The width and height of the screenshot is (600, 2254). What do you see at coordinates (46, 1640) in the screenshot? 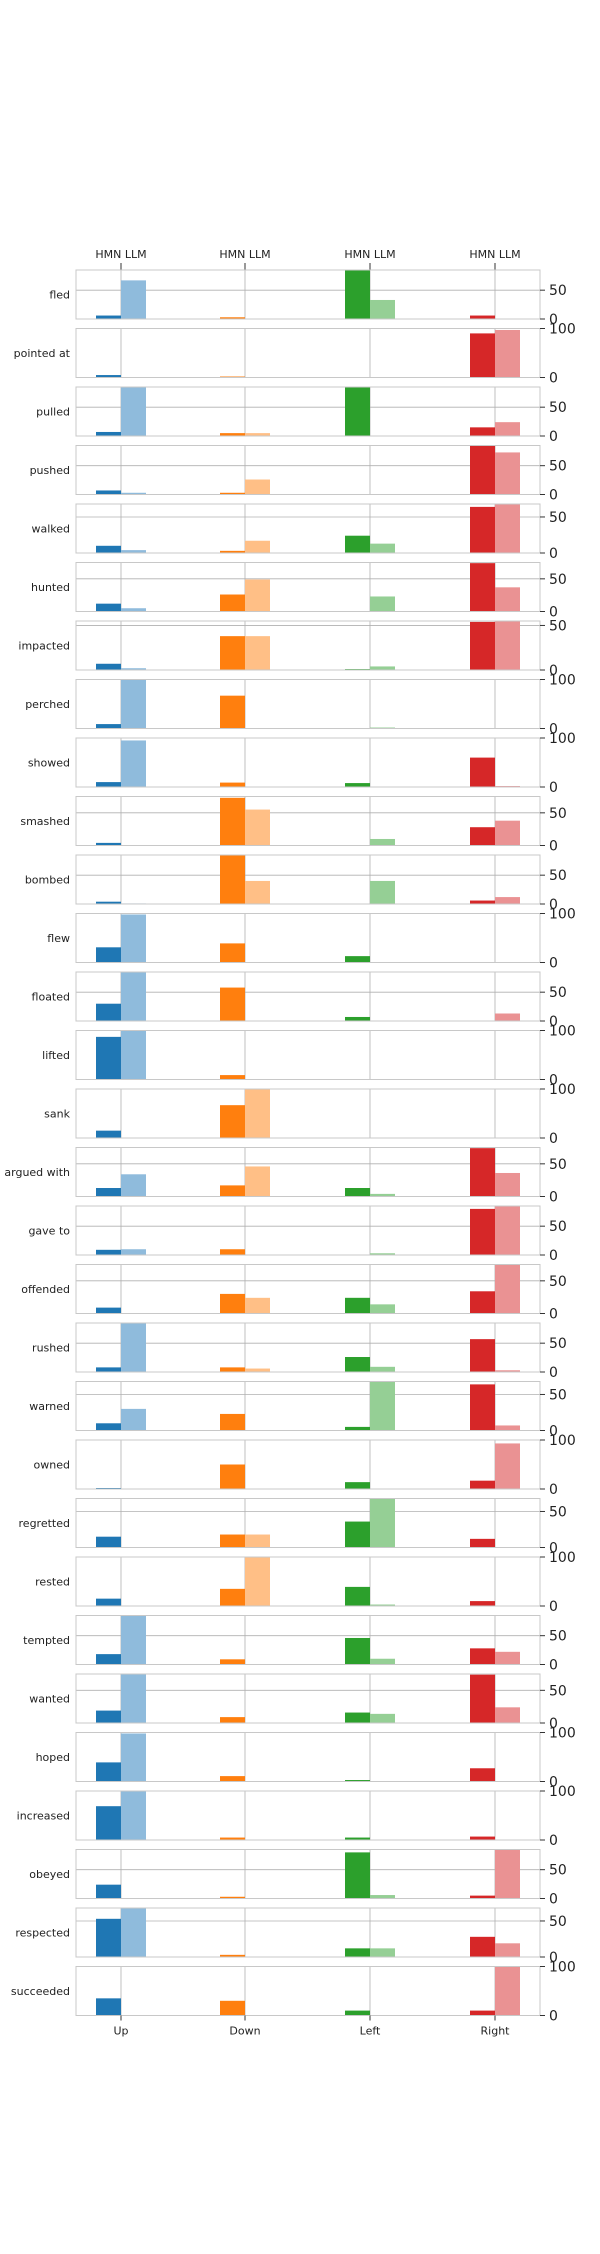
I see `row-label: tempted` at bounding box center [46, 1640].